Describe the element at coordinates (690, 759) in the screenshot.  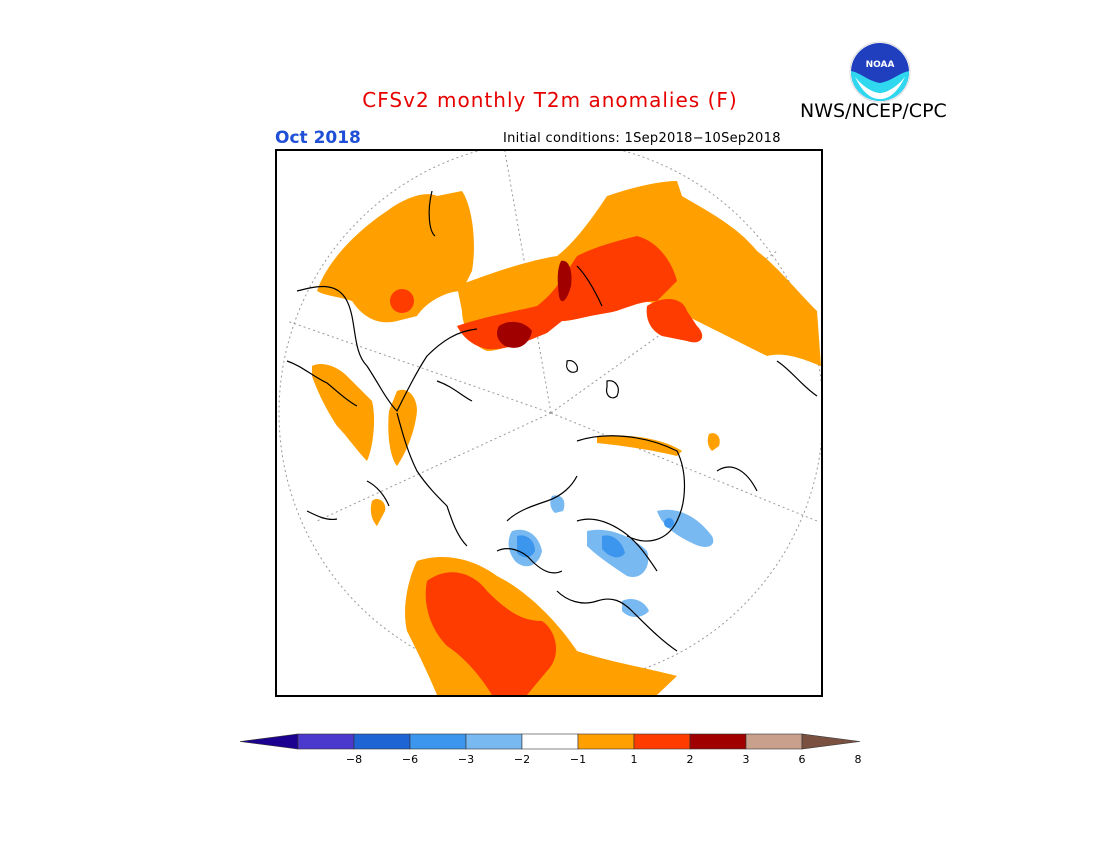
I see `legend-tick-label: 2` at that location.